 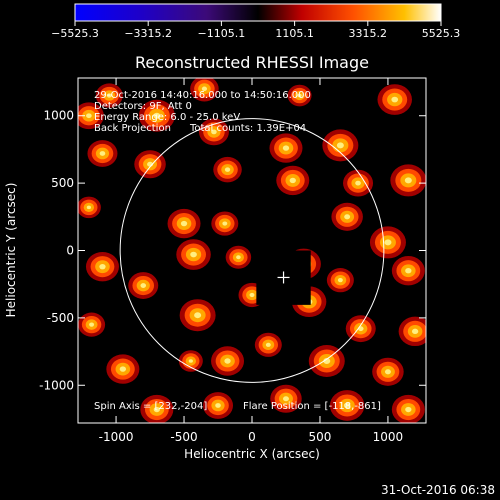 What do you see at coordinates (75, 33) in the screenshot?
I see `colorbar-tick-label: −5525.3` at bounding box center [75, 33].